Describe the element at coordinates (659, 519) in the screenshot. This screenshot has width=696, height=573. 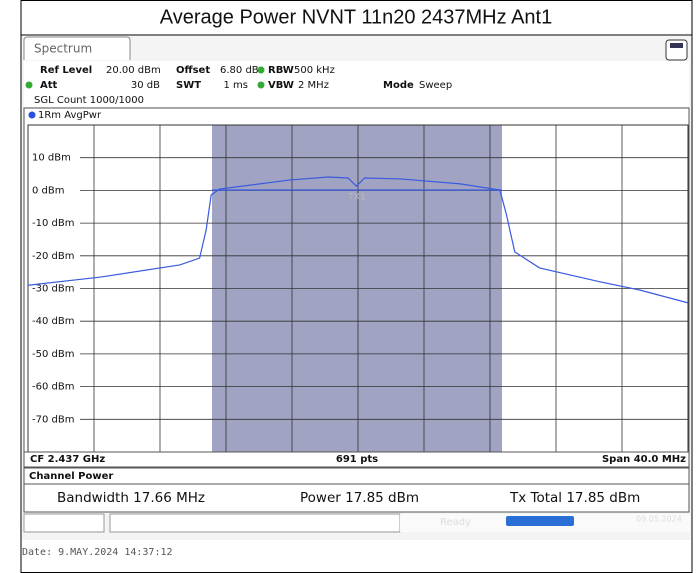
I see `status-date: 09.05.2024` at that location.